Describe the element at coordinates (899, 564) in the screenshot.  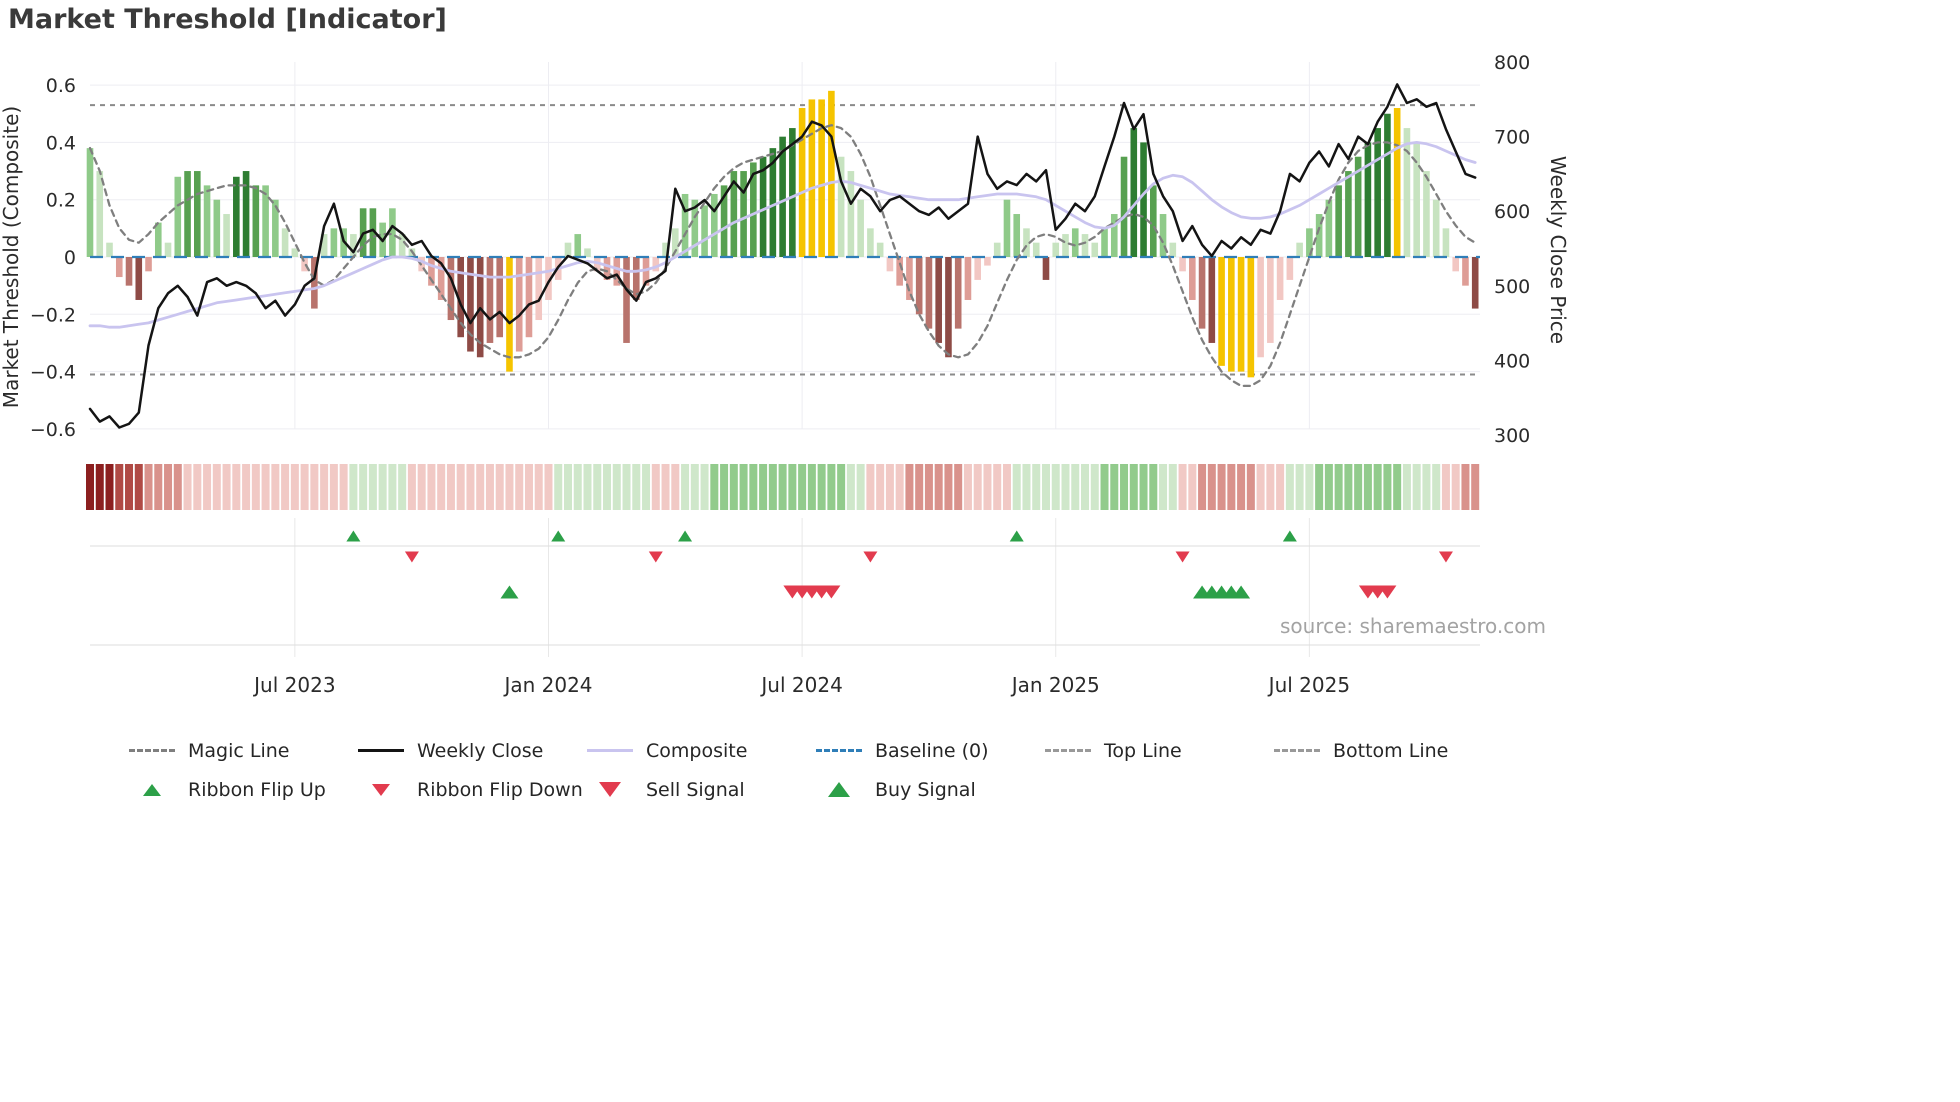
I see `signal-markers` at that location.